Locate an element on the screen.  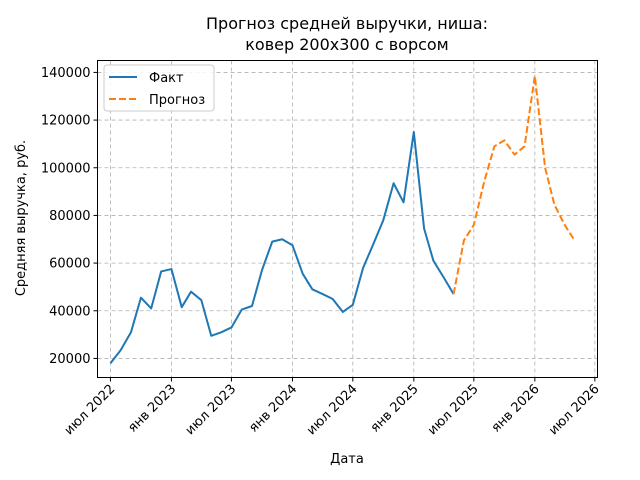
series-line-forecast is located at coordinates (514, 184).